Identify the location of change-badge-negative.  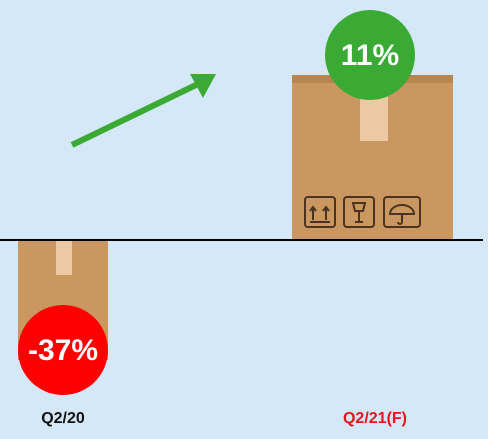
(63, 350).